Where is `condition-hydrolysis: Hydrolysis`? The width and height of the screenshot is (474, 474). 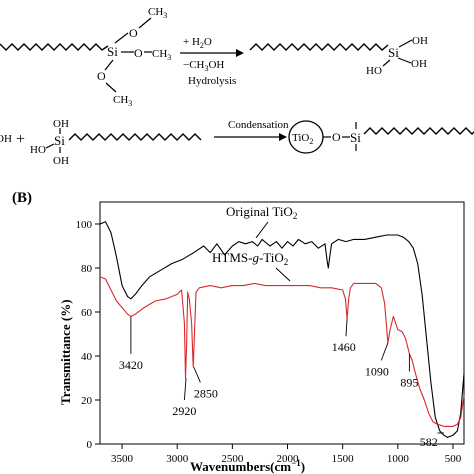
condition-hydrolysis: Hydrolysis is located at coordinates (212, 81).